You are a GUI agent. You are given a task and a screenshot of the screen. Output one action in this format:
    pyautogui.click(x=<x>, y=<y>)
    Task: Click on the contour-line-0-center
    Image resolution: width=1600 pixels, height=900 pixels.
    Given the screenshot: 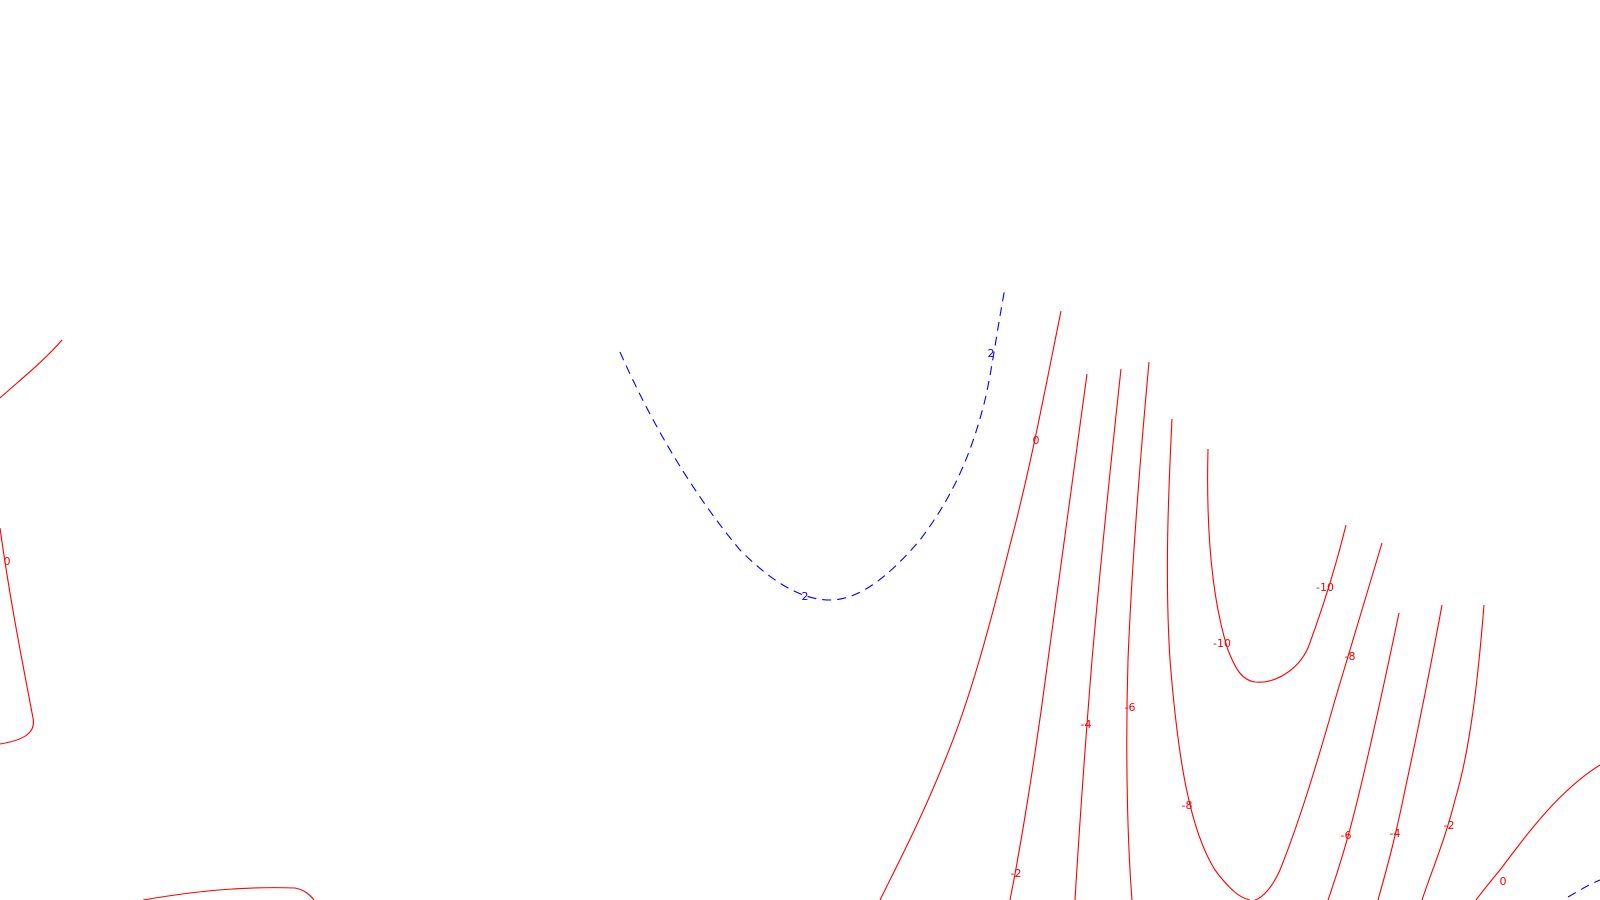 What is the action you would take?
    pyautogui.click(x=970, y=605)
    